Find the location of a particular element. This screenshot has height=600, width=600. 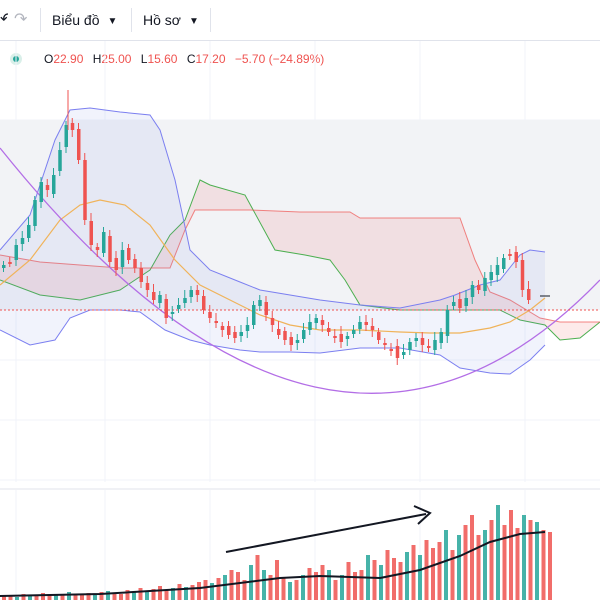

toolbar-divider is located at coordinates (210, 20).